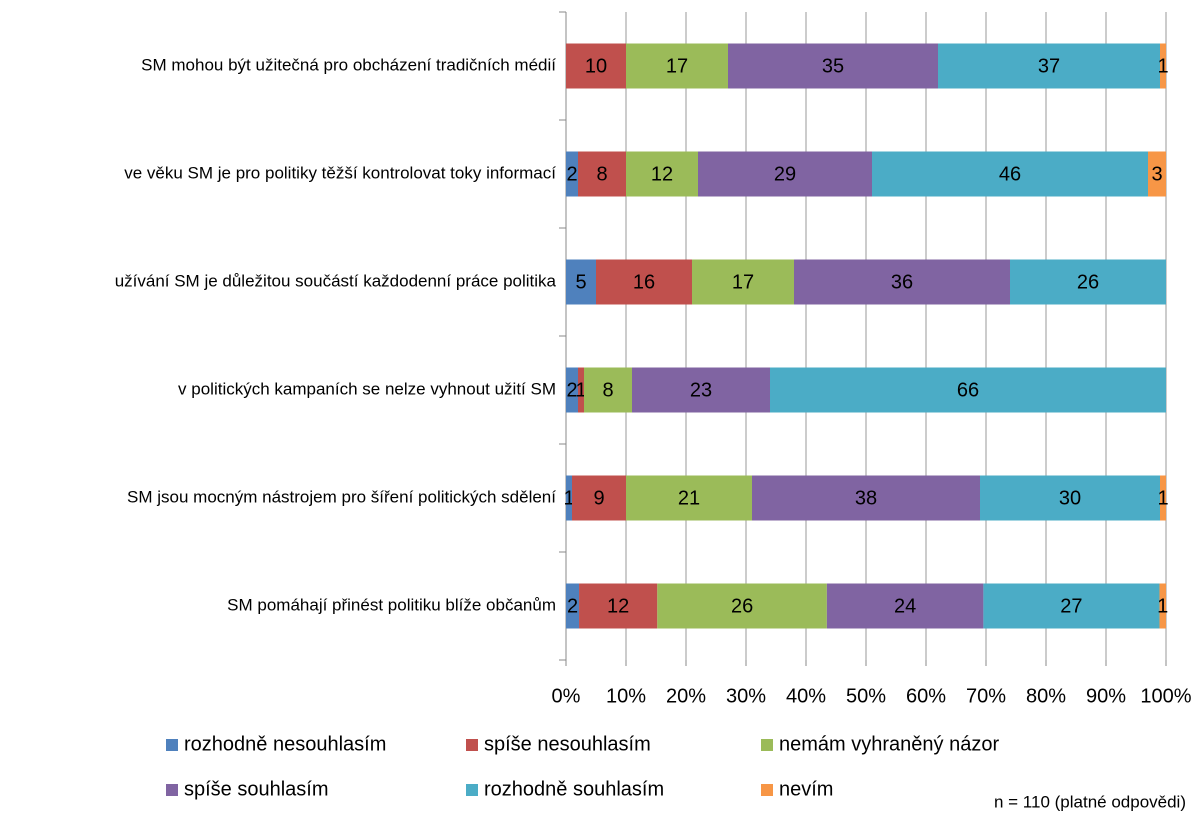 The image size is (1198, 816). I want to click on legend-label: nemám vyhraněný názor, so click(889, 744).